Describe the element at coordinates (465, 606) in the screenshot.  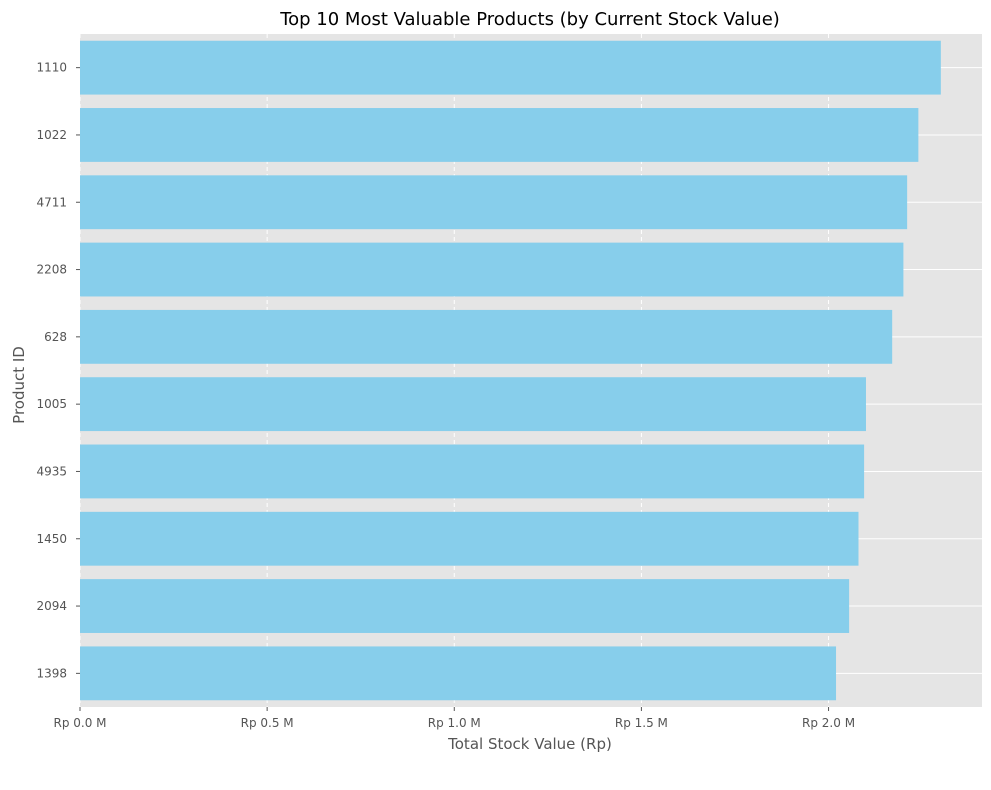
I see `bar-2094` at that location.